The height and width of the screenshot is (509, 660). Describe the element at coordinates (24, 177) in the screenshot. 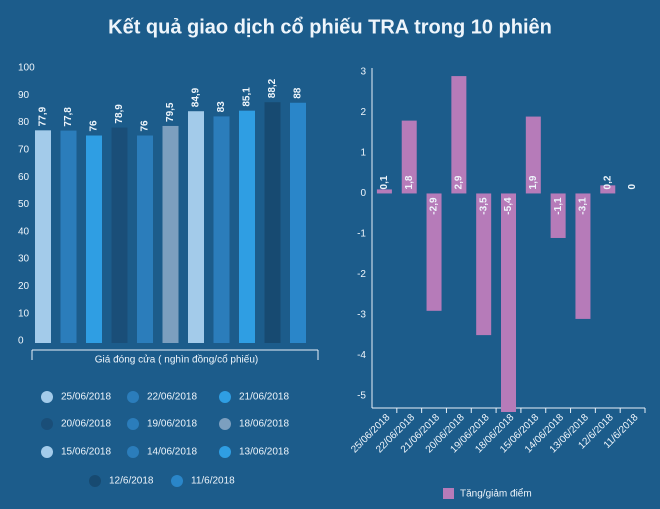

I see `y-tick-label: 60` at that location.